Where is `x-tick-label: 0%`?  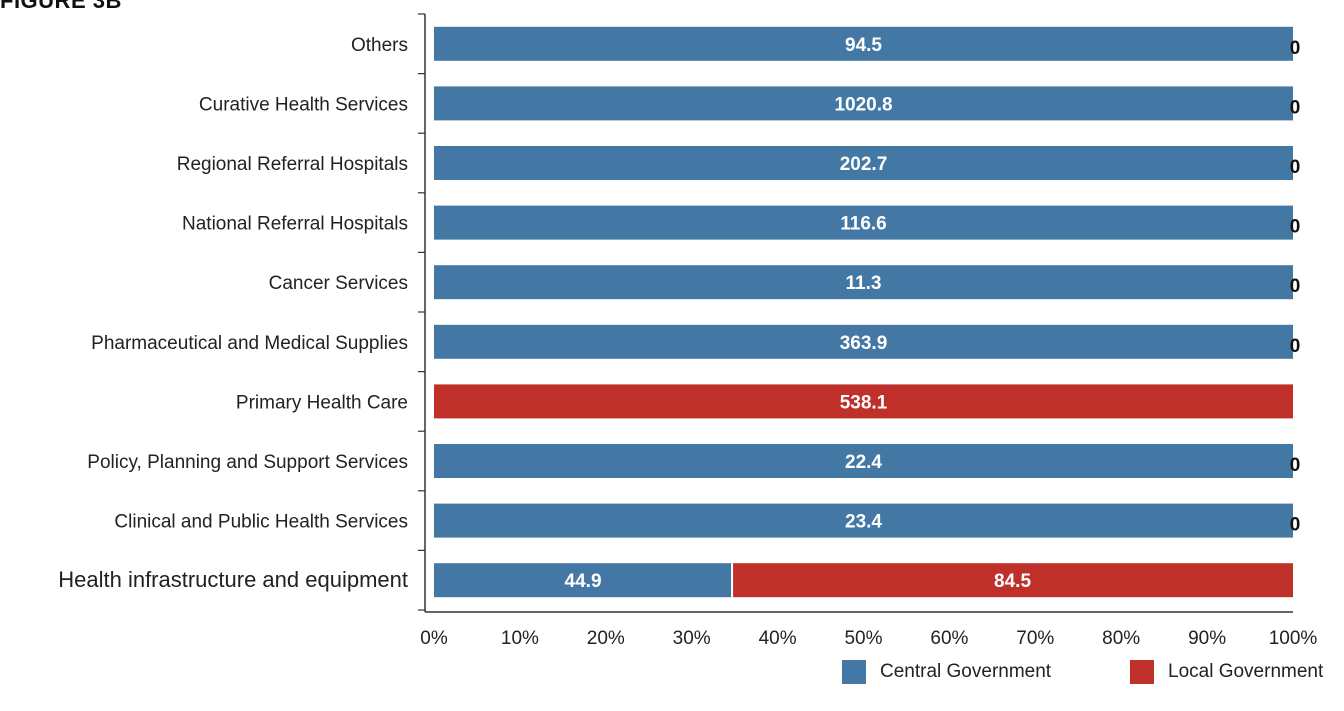 x-tick-label: 0% is located at coordinates (434, 638).